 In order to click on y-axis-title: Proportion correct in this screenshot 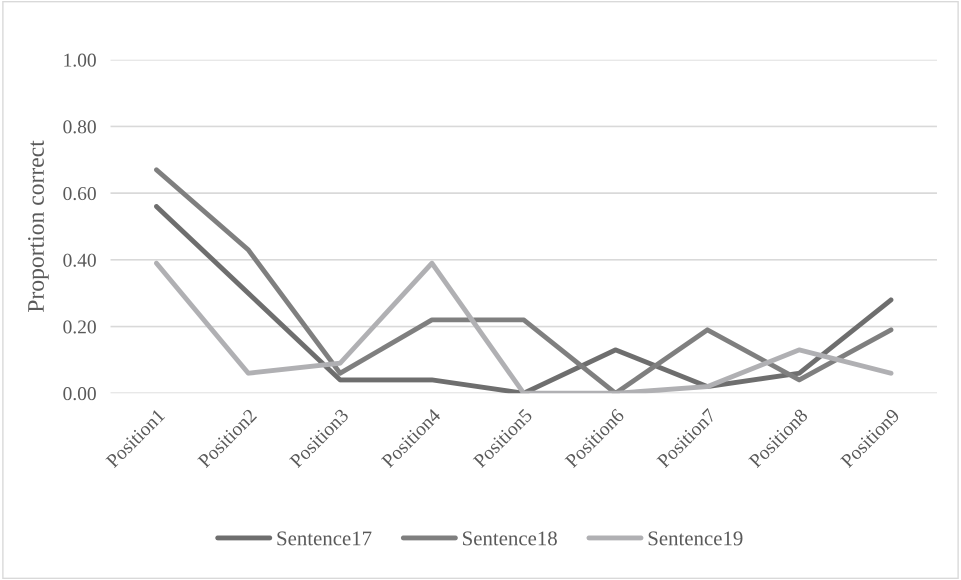, I will do `click(38, 226)`.